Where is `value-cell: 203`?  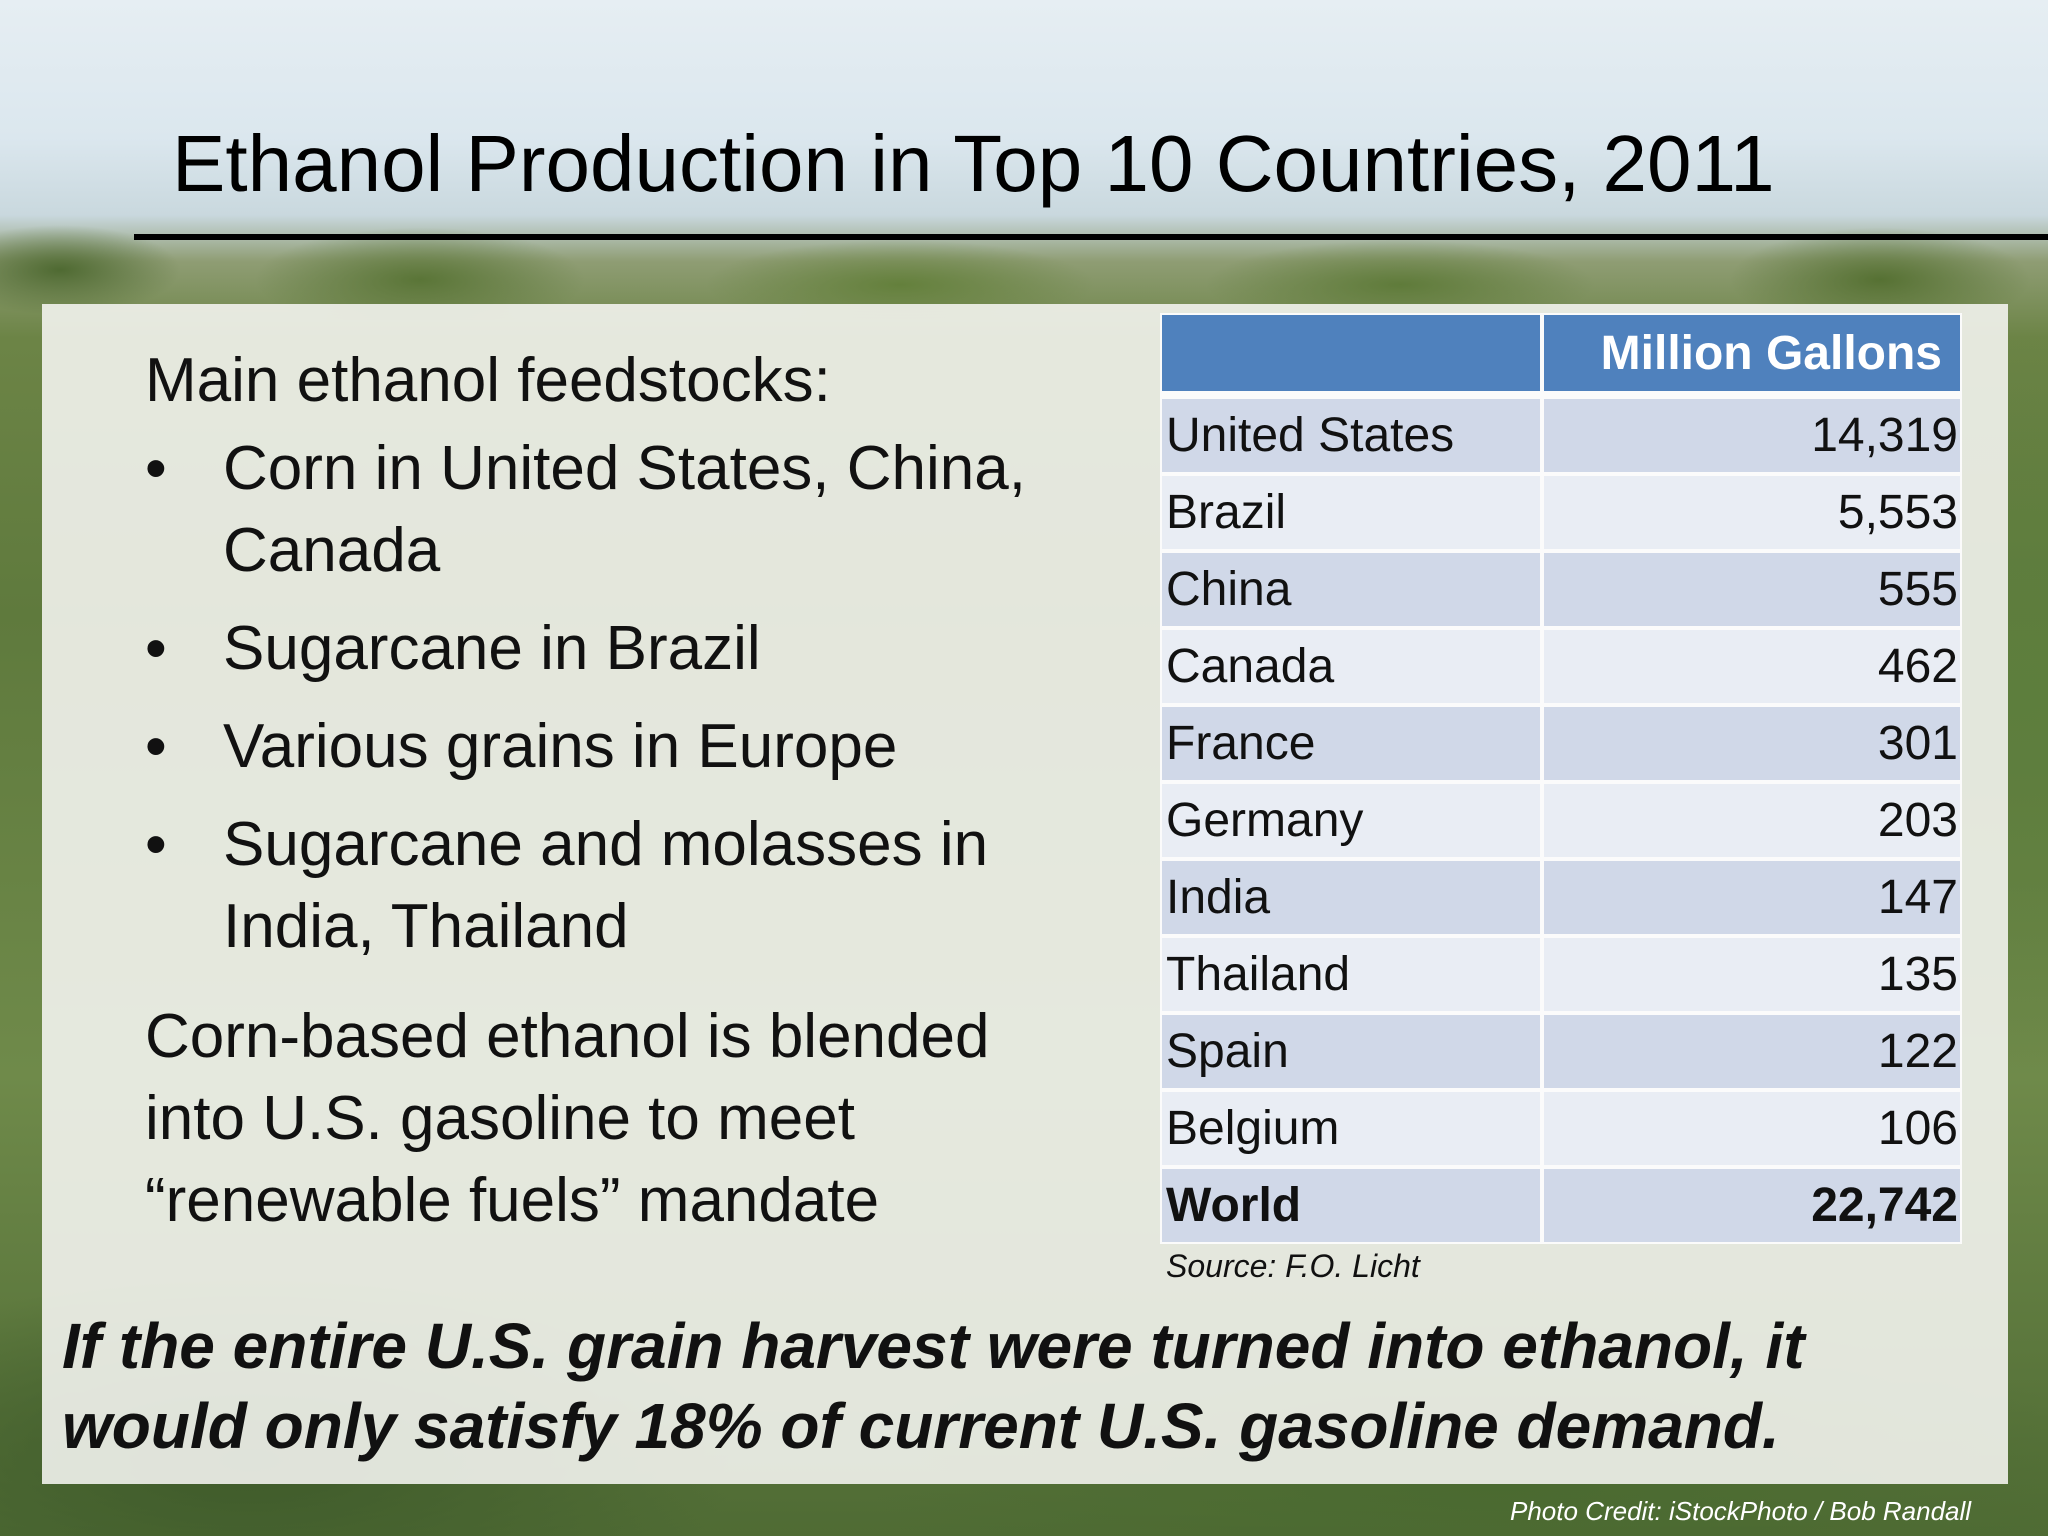 value-cell: 203 is located at coordinates (1752, 820).